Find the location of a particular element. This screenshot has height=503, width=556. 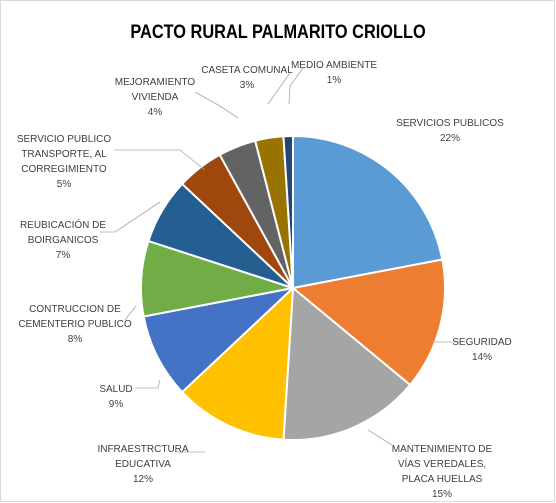

chart-title: PACTO RURAL PALMARITO CRIOLLO is located at coordinates (278, 32).